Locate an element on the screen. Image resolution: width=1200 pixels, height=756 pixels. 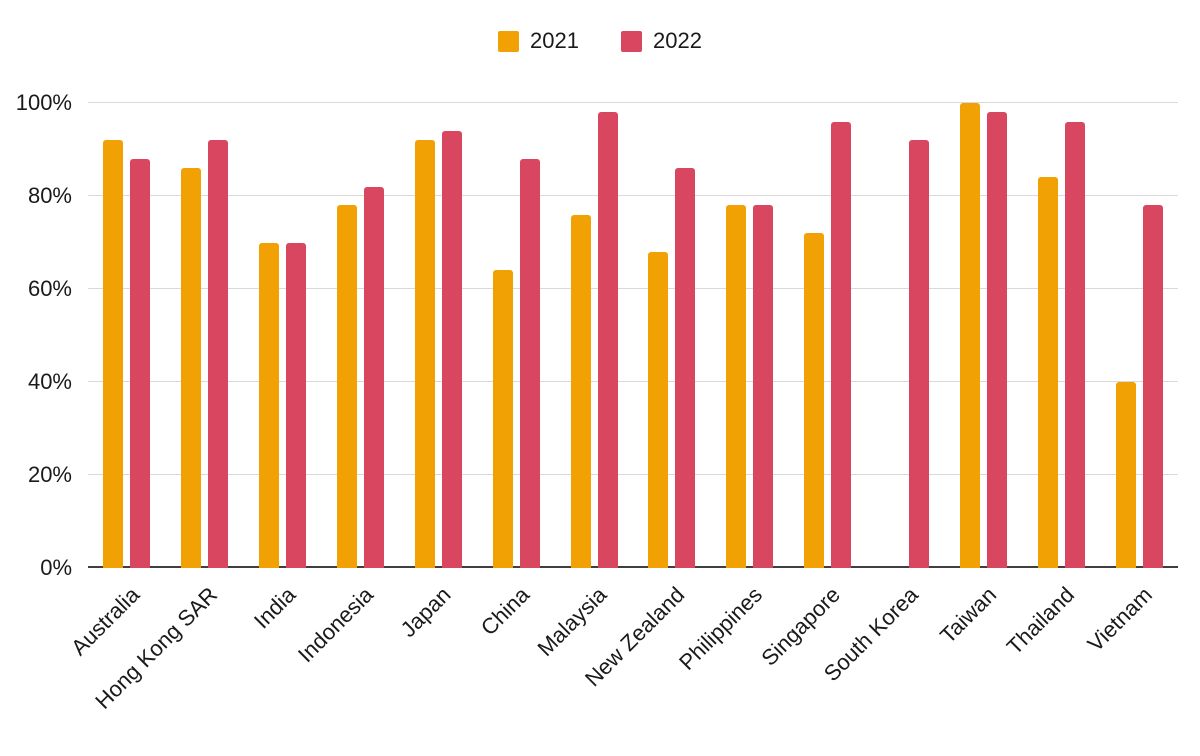
x-axis-category-label: Australia is located at coordinates (105, 621).